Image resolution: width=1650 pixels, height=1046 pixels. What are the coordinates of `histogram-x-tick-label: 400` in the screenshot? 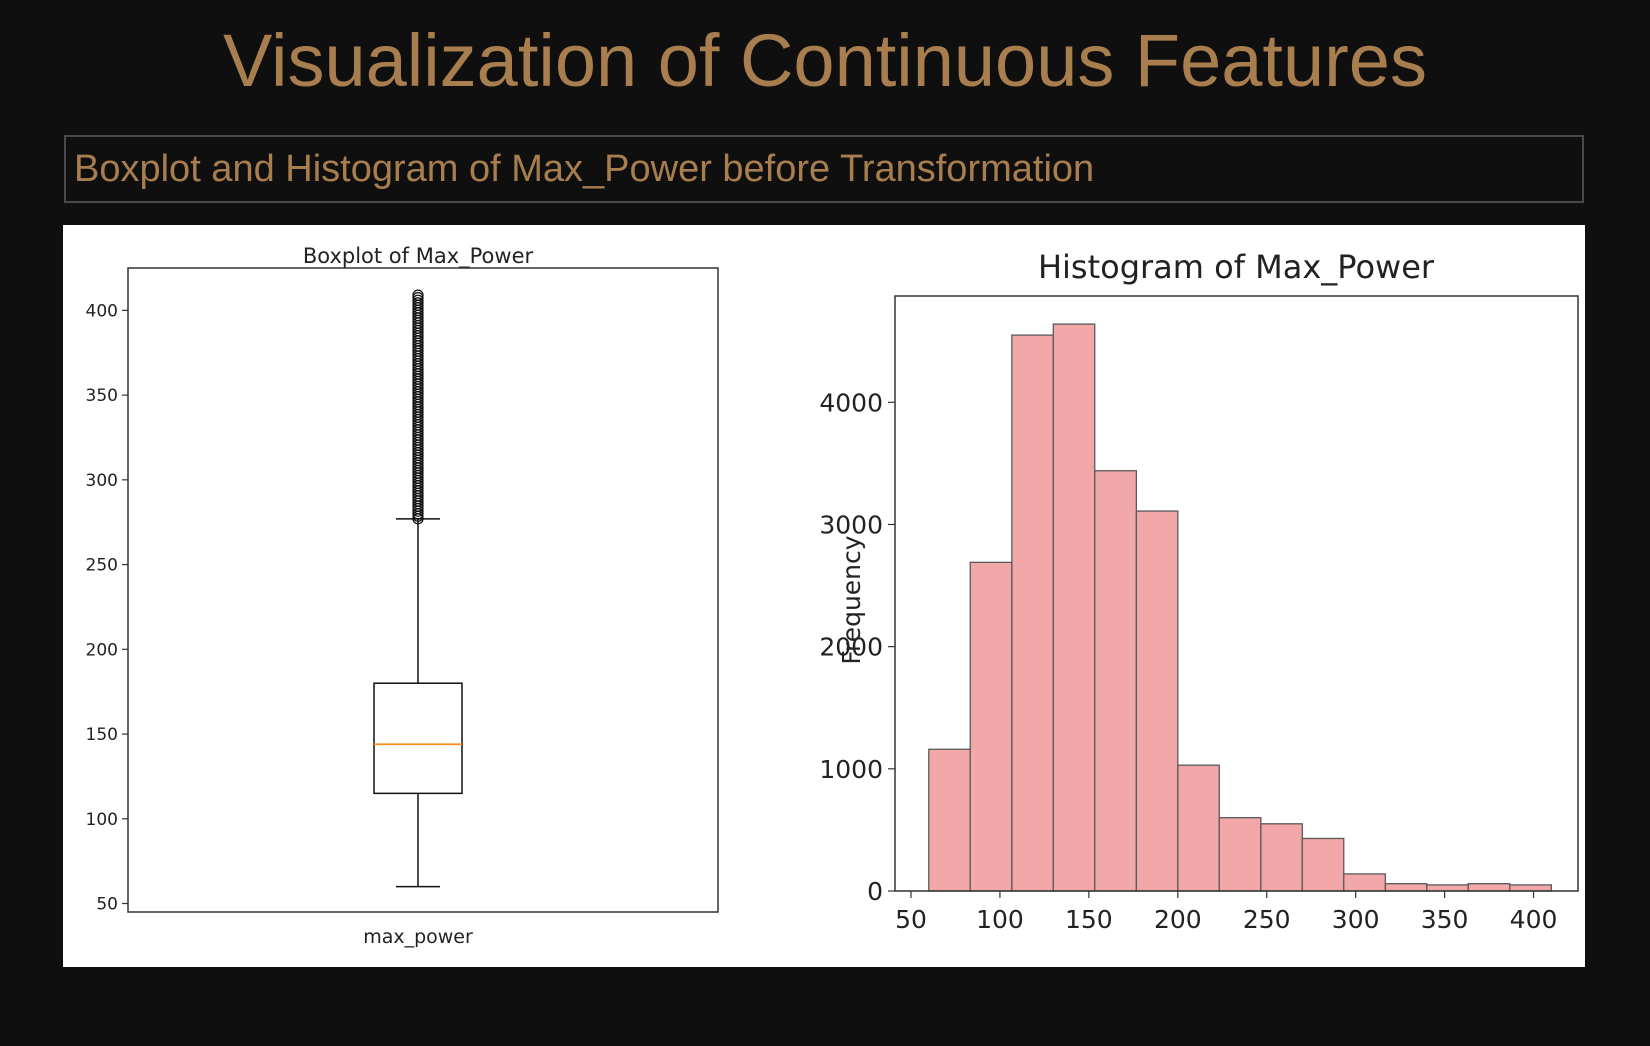 It's located at (1534, 919).